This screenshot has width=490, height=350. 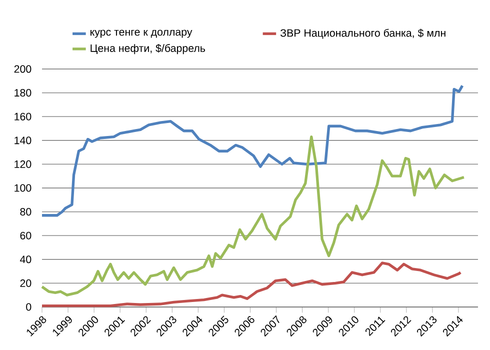 What do you see at coordinates (23, 116) in the screenshot?
I see `y-tick-label: 160` at bounding box center [23, 116].